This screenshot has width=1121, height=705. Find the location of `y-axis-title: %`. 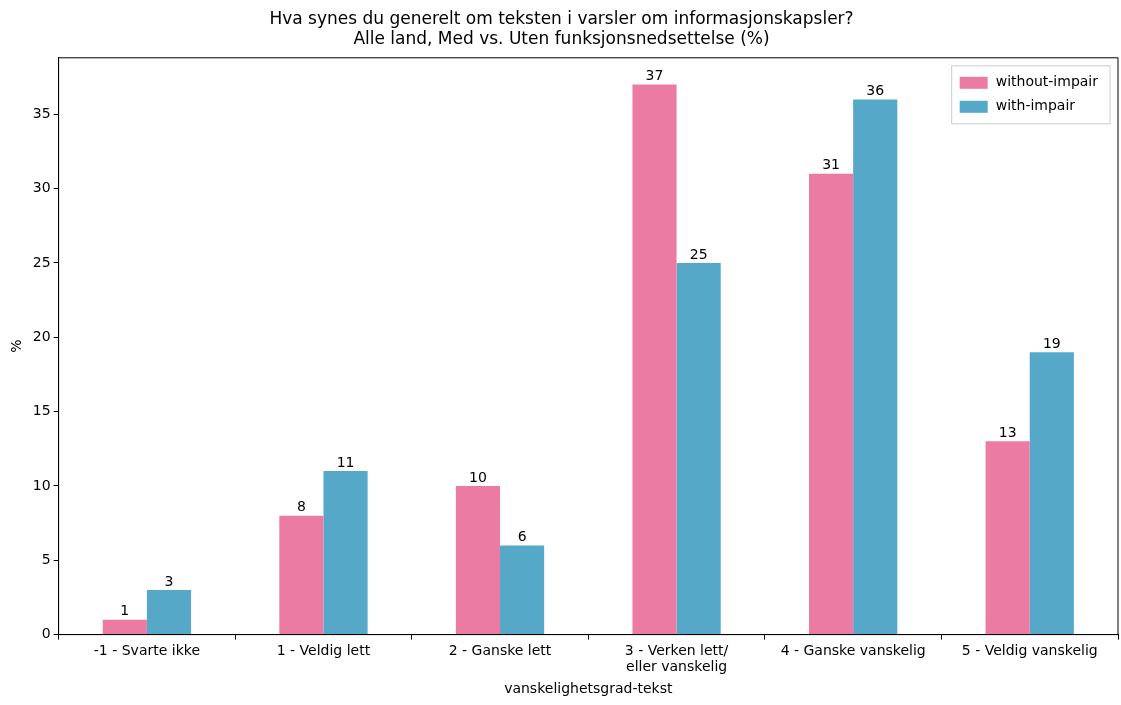

y-axis-title: % is located at coordinates (16, 346).